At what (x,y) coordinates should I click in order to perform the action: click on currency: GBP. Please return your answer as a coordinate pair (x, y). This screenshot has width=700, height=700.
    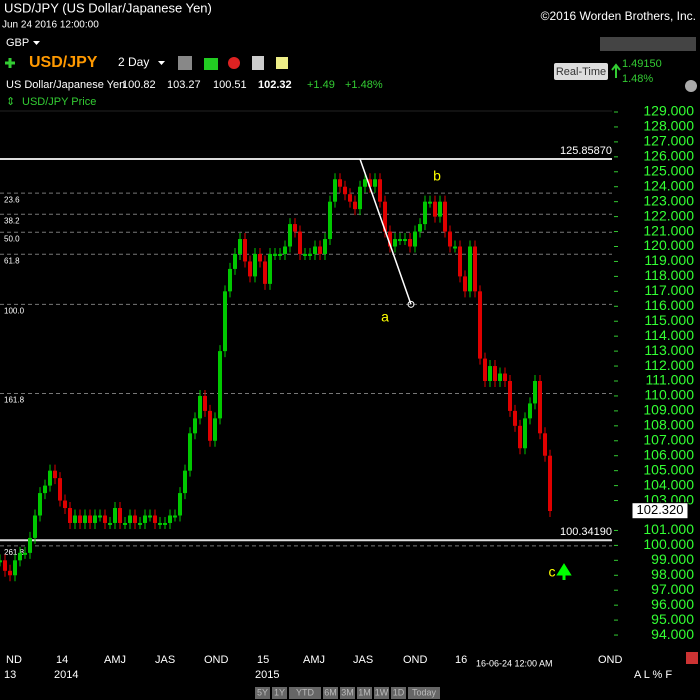
    Looking at the image, I should click on (17, 43).